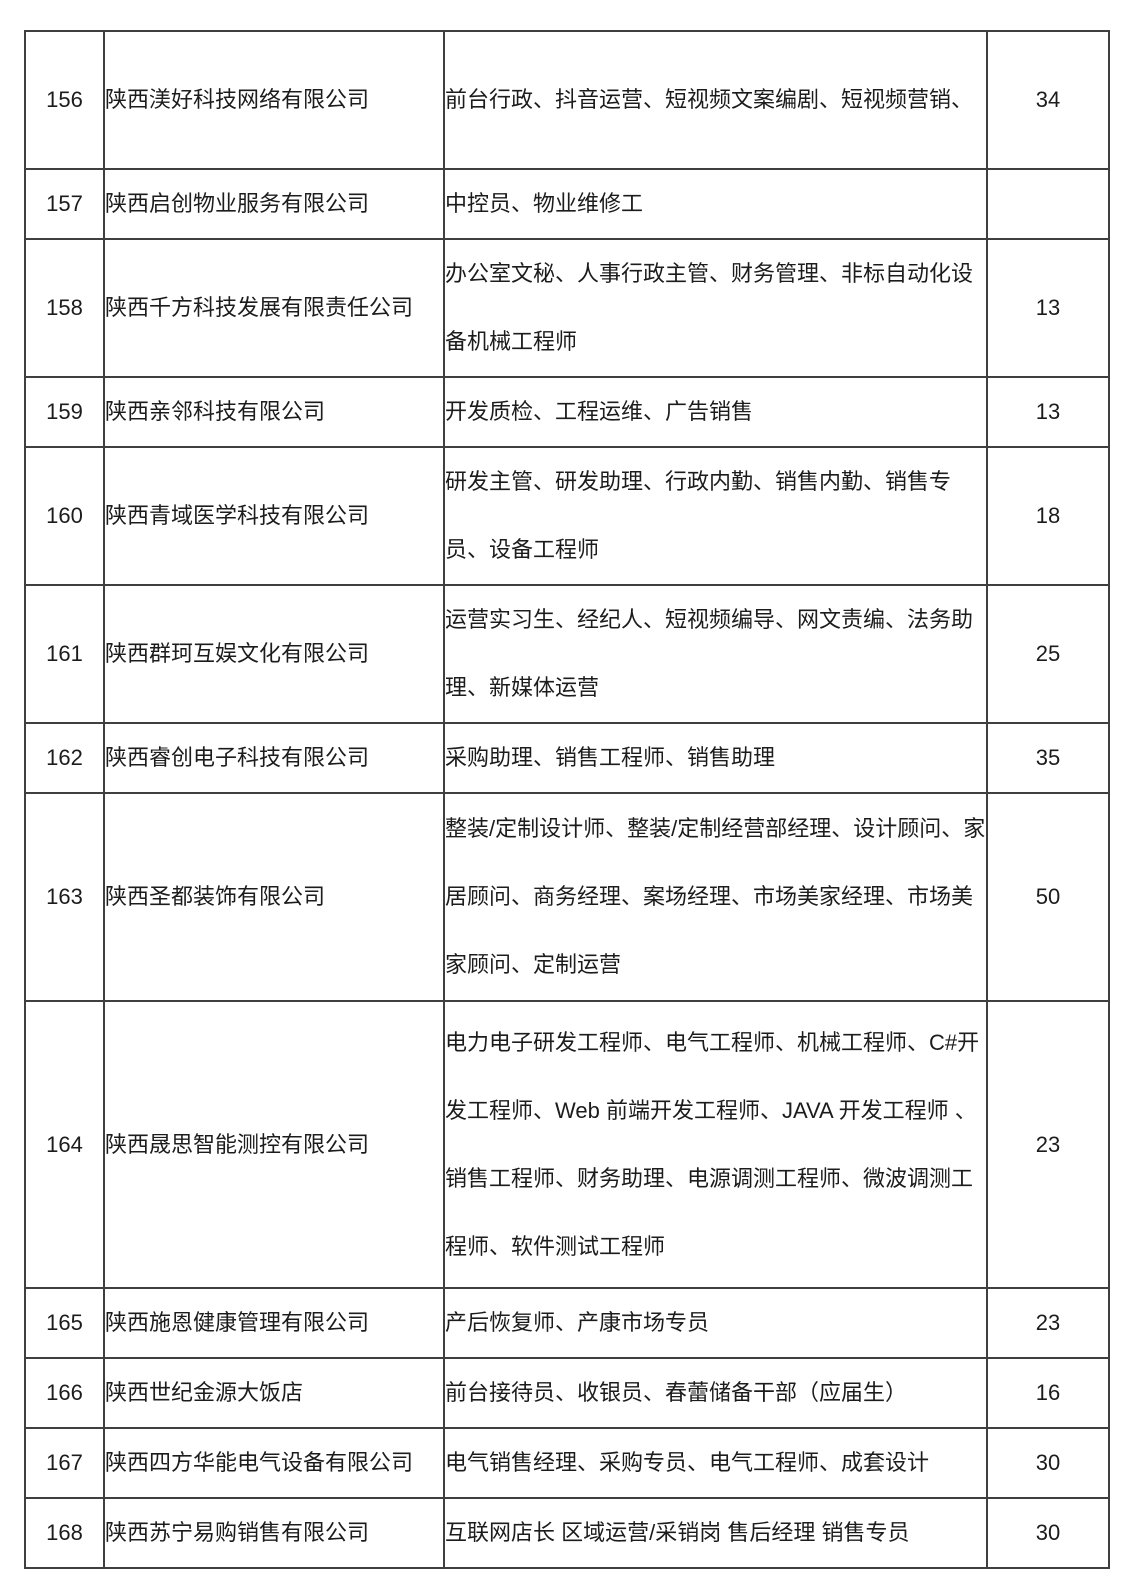 This screenshot has height=1593, width=1122. Describe the element at coordinates (599, 411) in the screenshot. I see `positions-list: 开发质检、工程运维、广告销售` at that location.